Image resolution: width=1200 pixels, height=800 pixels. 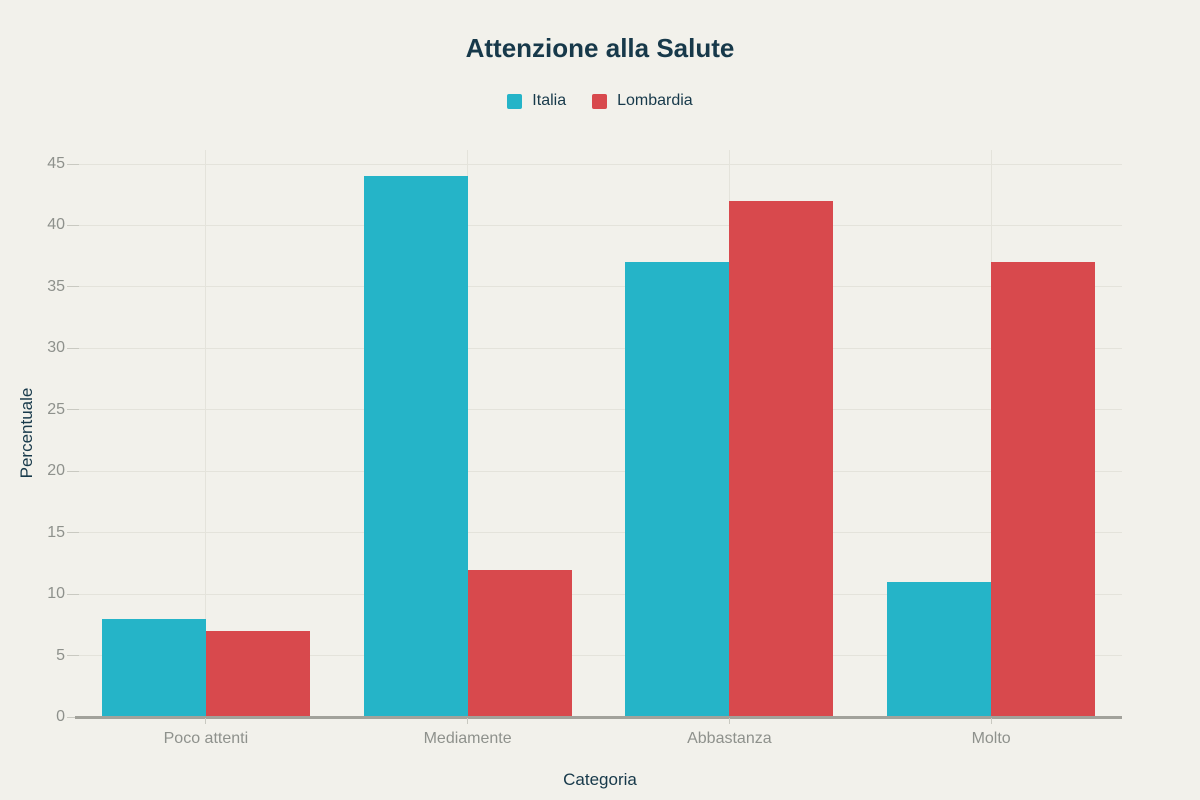 I want to click on x-category-label: Mediamente, so click(x=467, y=738).